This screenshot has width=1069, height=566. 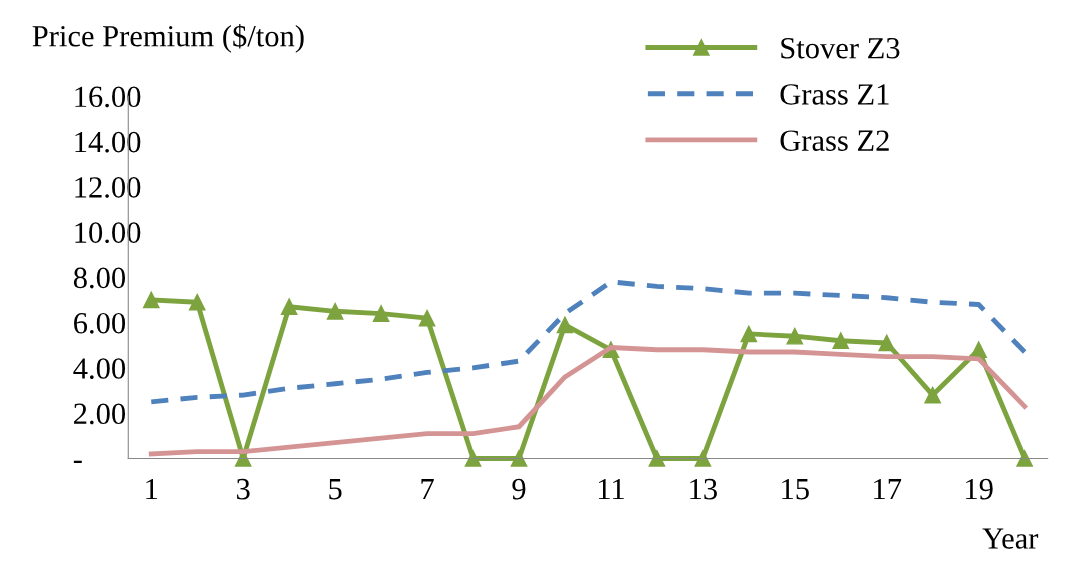 I want to click on y-tick-label: 12.00, so click(x=108, y=187).